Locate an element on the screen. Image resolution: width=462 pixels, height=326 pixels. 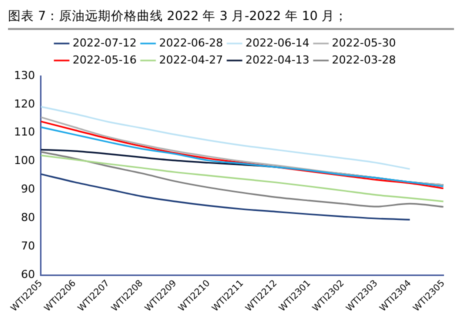
y-tick-label: 70 is located at coordinates (27, 246).